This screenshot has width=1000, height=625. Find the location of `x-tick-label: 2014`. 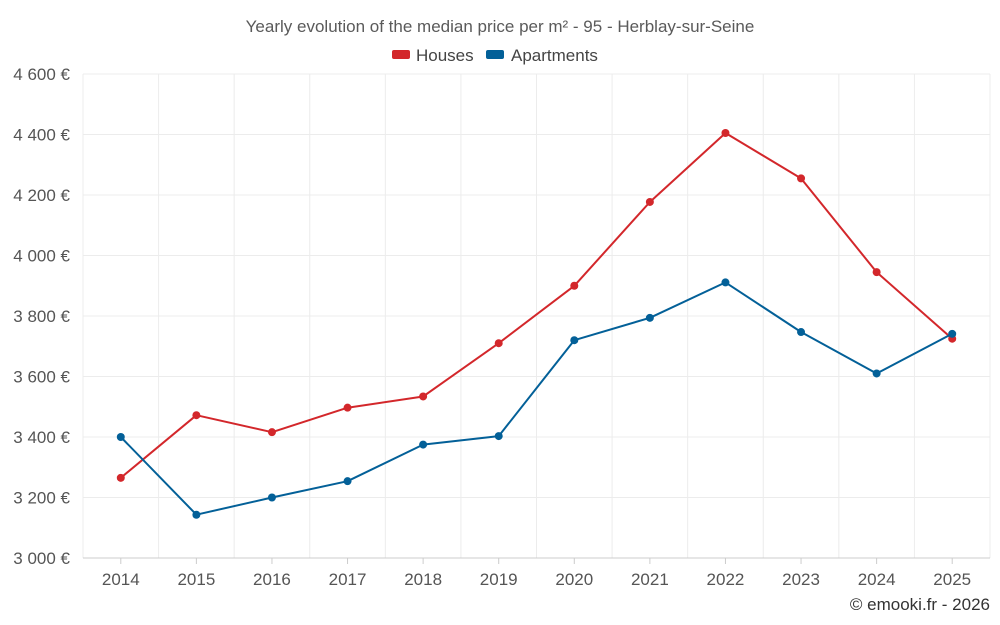

x-tick-label: 2014 is located at coordinates (121, 579).